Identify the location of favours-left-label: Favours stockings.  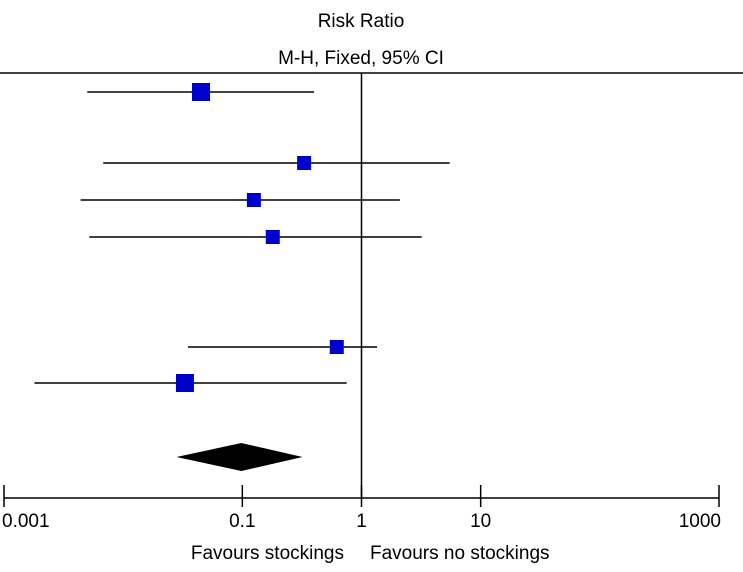
(267, 553).